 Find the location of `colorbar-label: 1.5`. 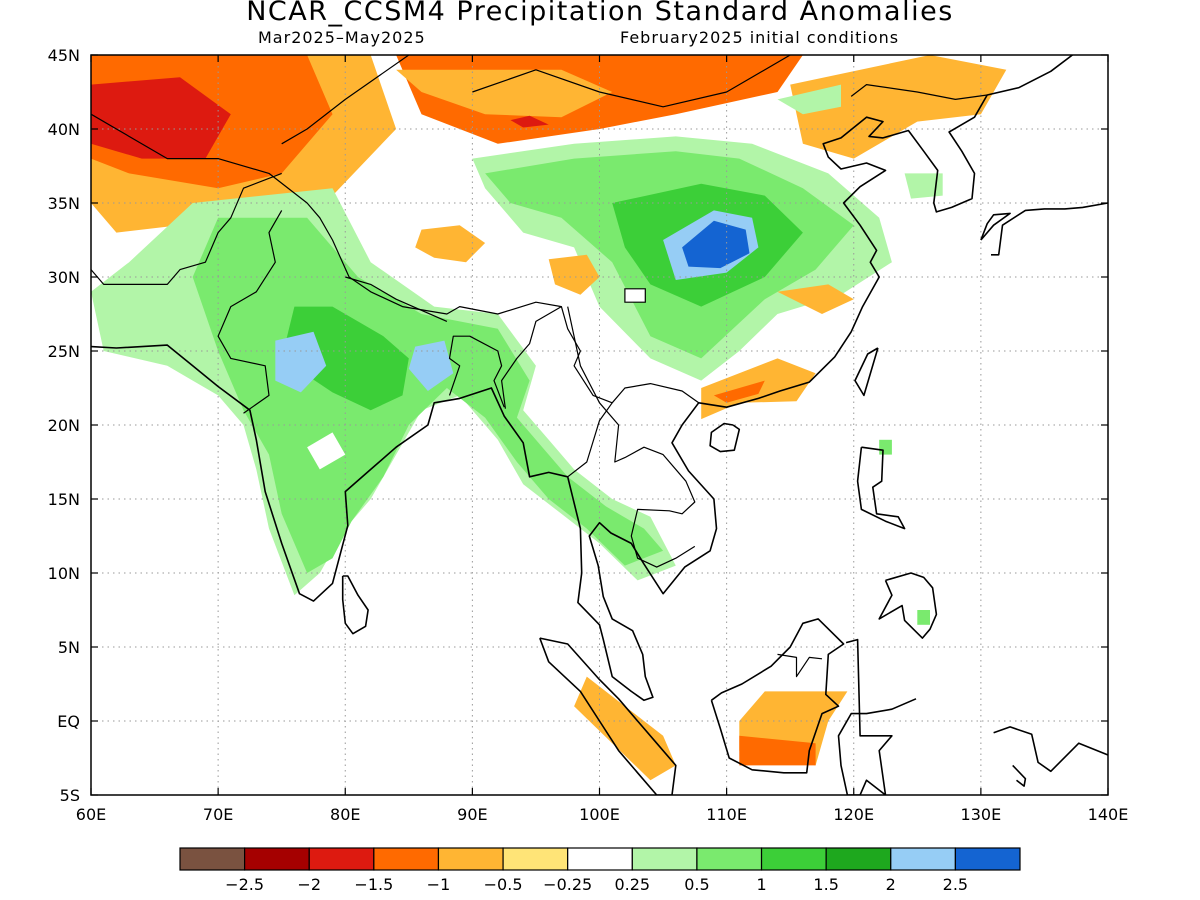

colorbar-label: 1.5 is located at coordinates (825, 884).